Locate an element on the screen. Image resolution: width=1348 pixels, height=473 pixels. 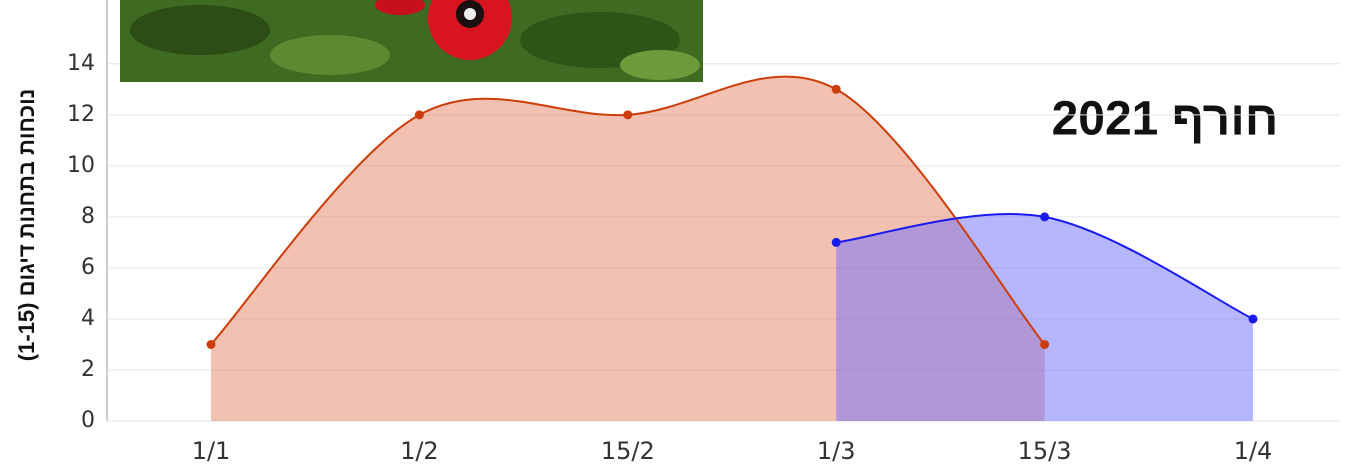
photo is located at coordinates (411, 41).